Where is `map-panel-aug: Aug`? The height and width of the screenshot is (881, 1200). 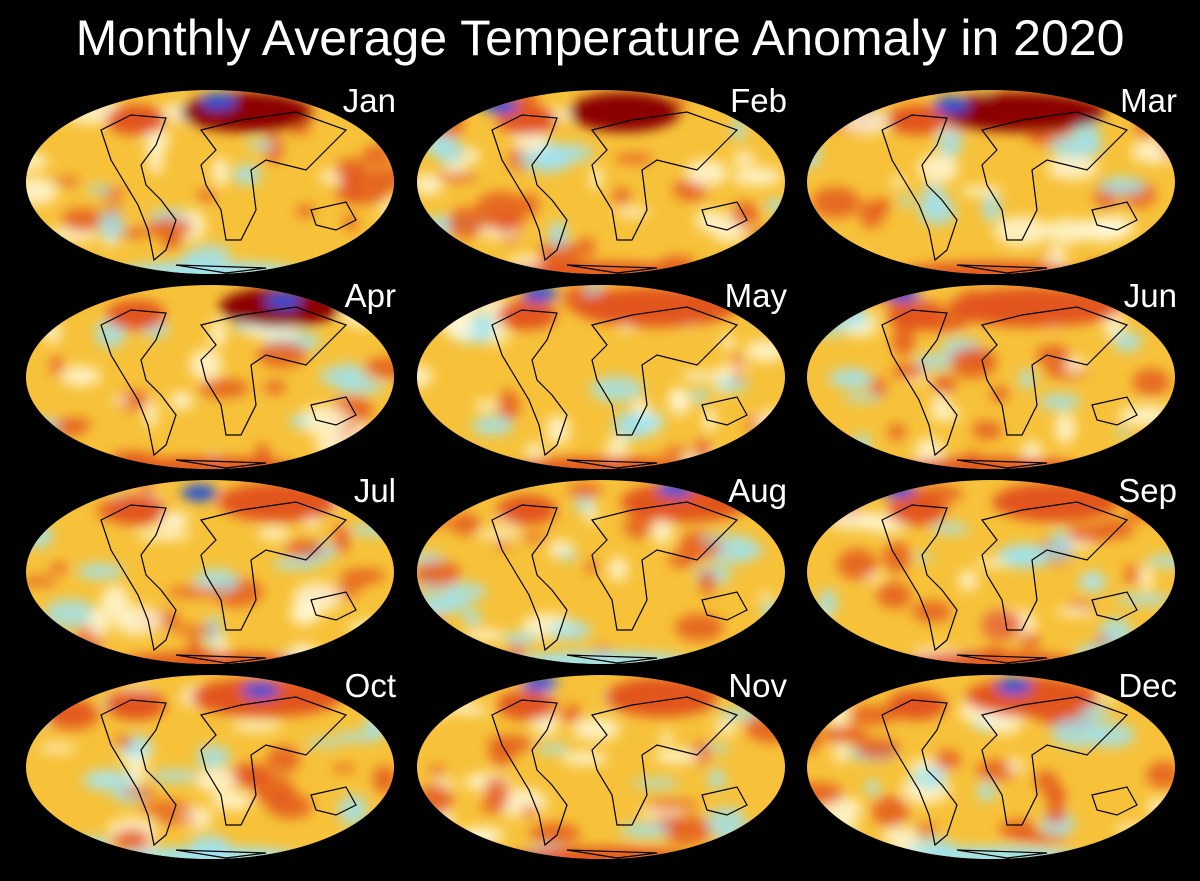
map-panel-aug: Aug is located at coordinates (603, 569).